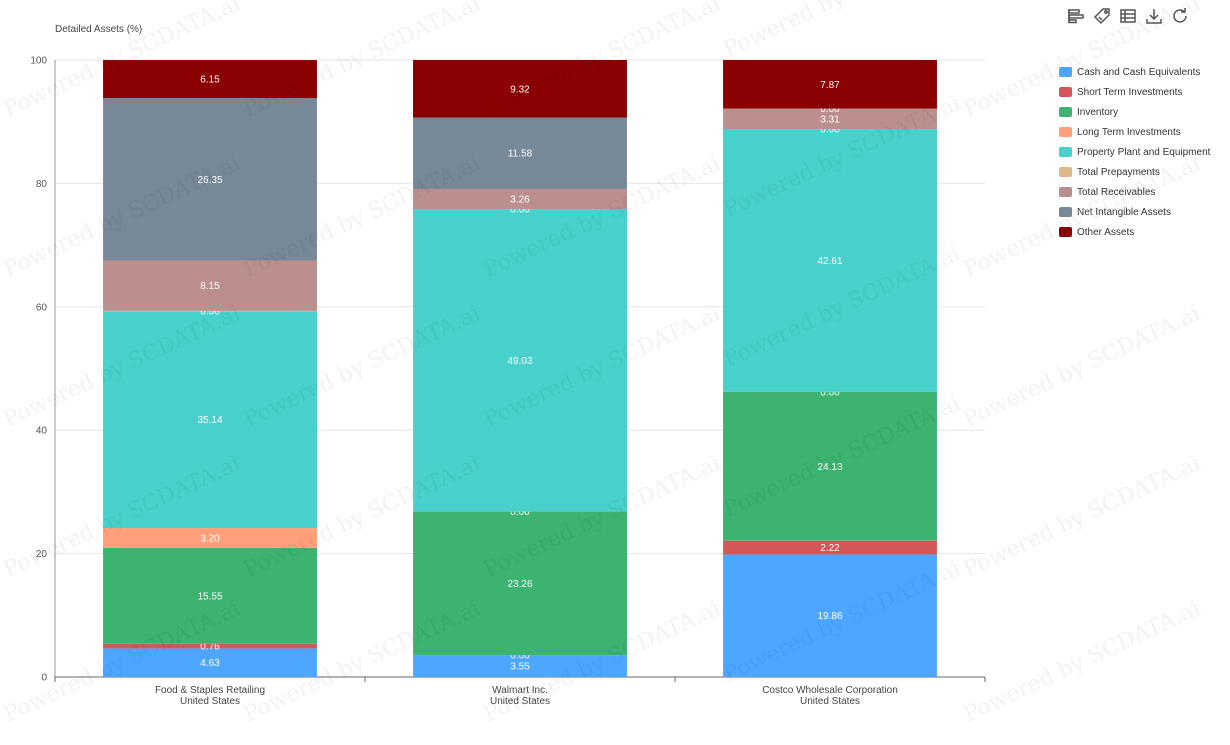 The image size is (1230, 745). I want to click on legend-item: Long Term Investments, so click(1134, 132).